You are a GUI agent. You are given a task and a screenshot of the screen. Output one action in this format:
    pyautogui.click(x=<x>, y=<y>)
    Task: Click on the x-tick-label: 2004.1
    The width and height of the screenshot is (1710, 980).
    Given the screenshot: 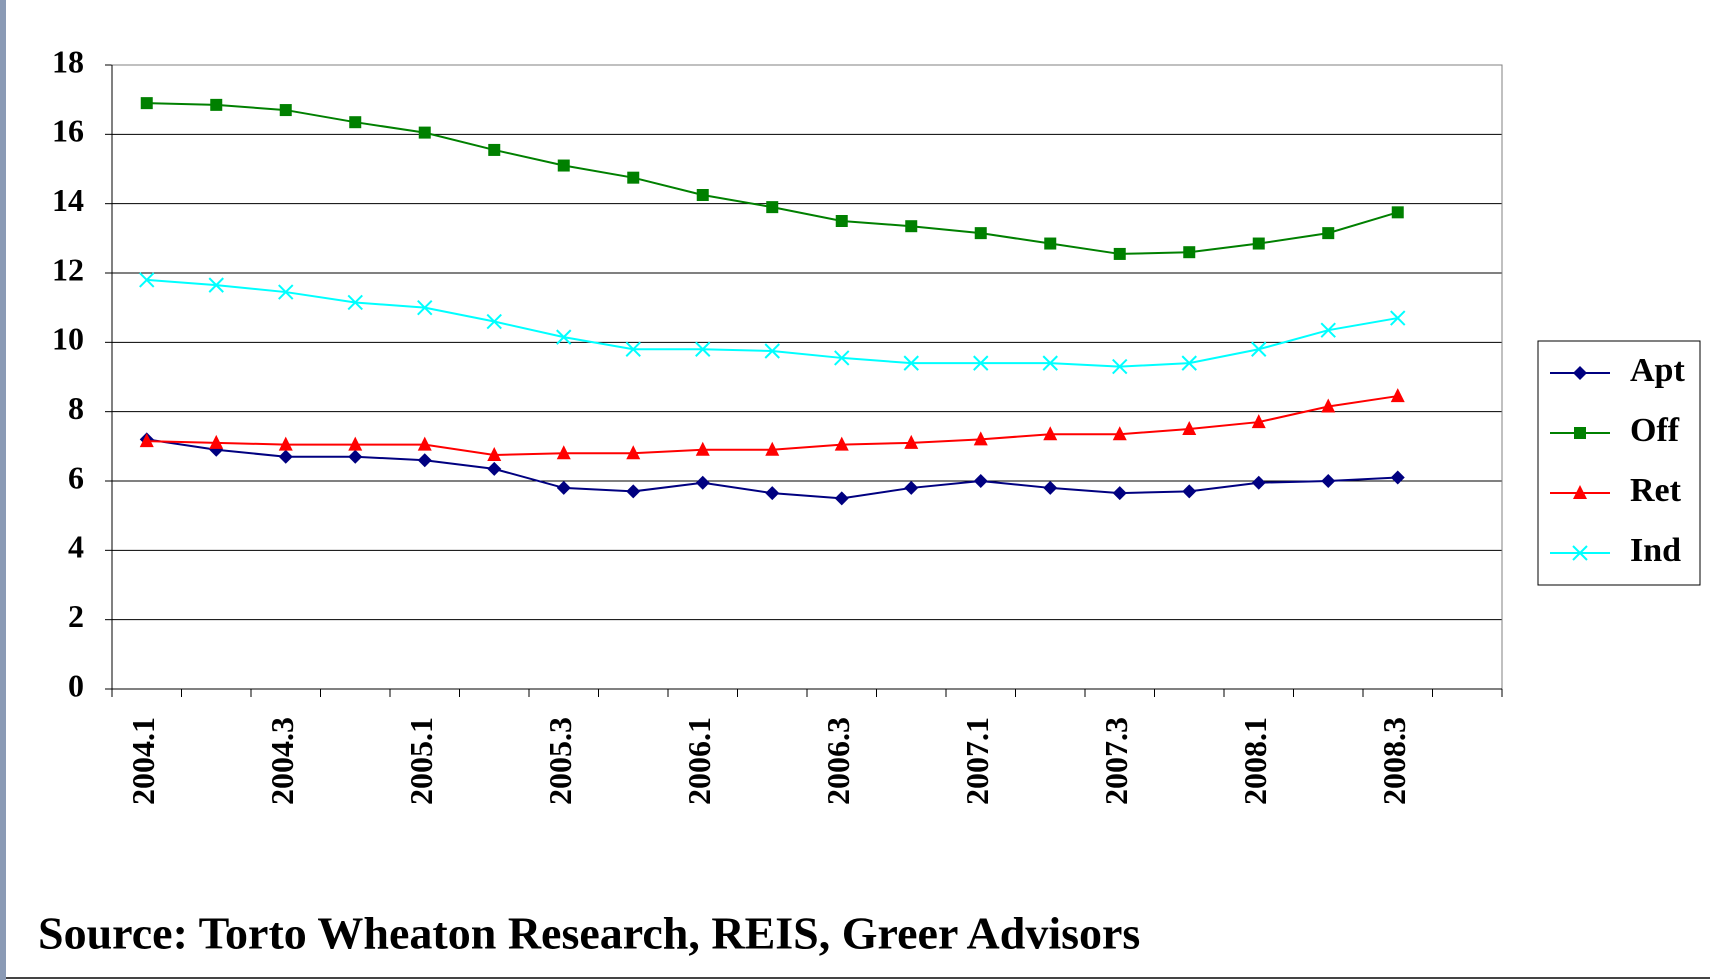 What is the action you would take?
    pyautogui.click(x=143, y=761)
    